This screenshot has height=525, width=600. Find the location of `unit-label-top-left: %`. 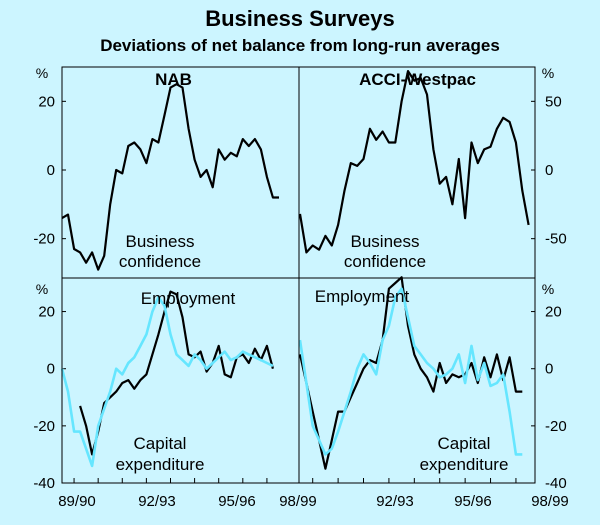

unit-label-top-left: % is located at coordinates (42, 73).